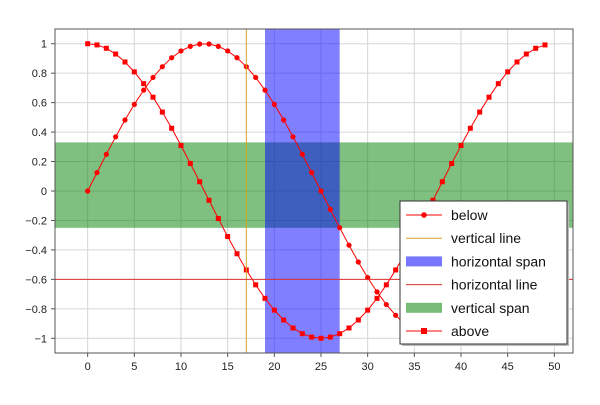  What do you see at coordinates (40, 339) in the screenshot?
I see `y-tick-label: −1` at bounding box center [40, 339].